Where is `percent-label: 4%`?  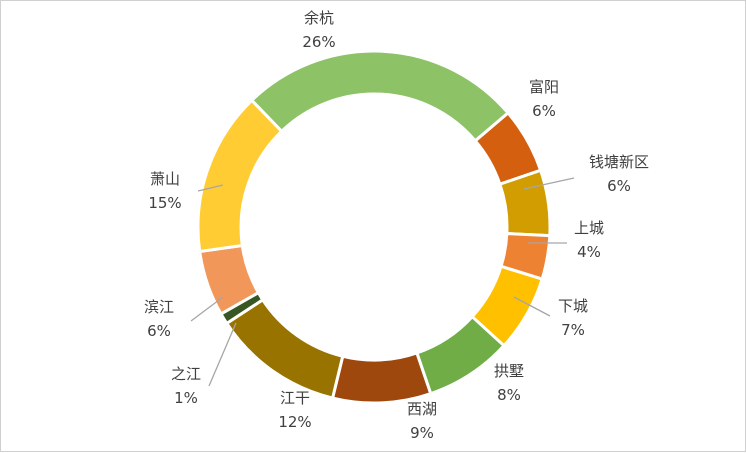
percent-label: 4% is located at coordinates (589, 252).